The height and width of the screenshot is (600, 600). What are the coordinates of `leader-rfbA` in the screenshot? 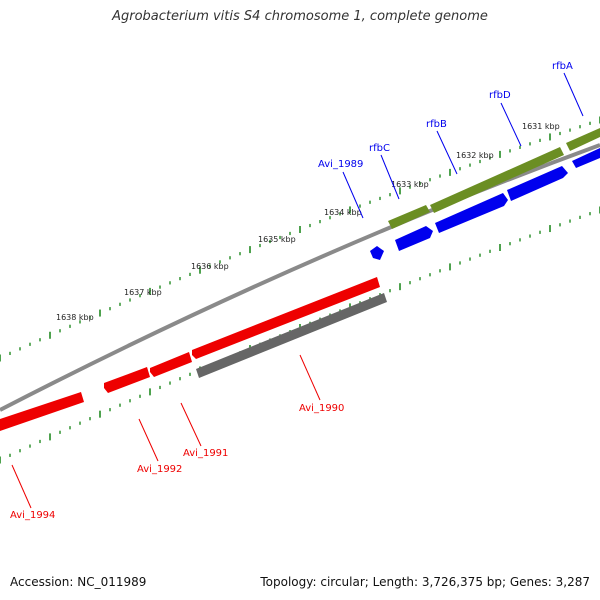 It's located at (573, 94).